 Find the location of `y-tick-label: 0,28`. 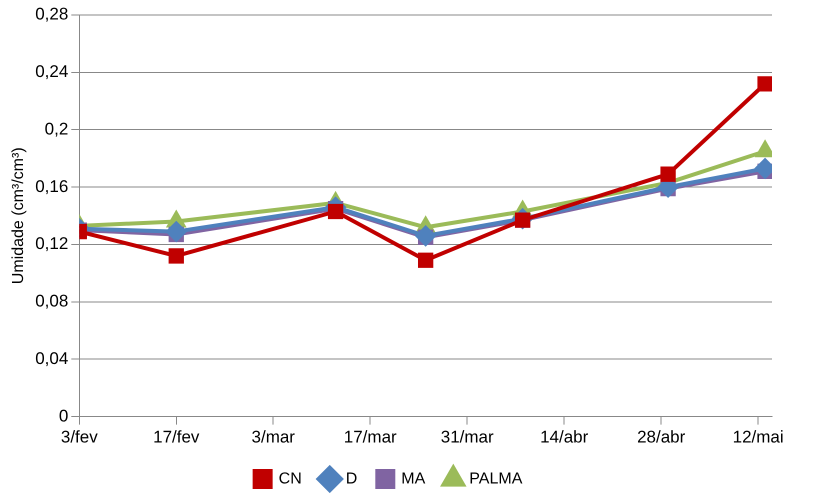

y-tick-label: 0,28 is located at coordinates (51, 14).